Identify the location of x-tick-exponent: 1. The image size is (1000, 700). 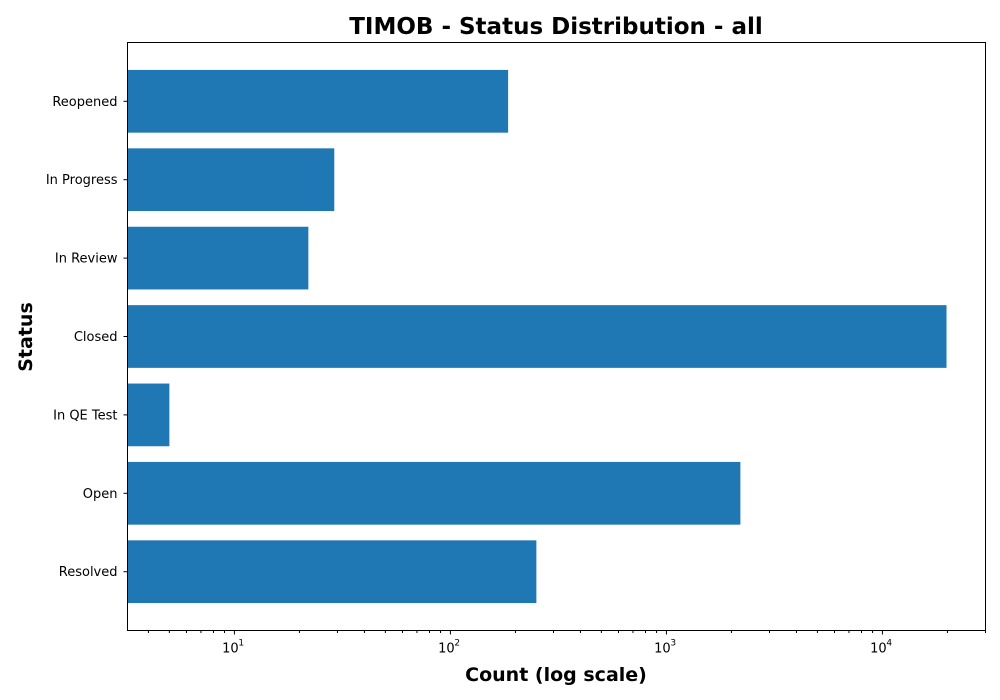
(241, 644).